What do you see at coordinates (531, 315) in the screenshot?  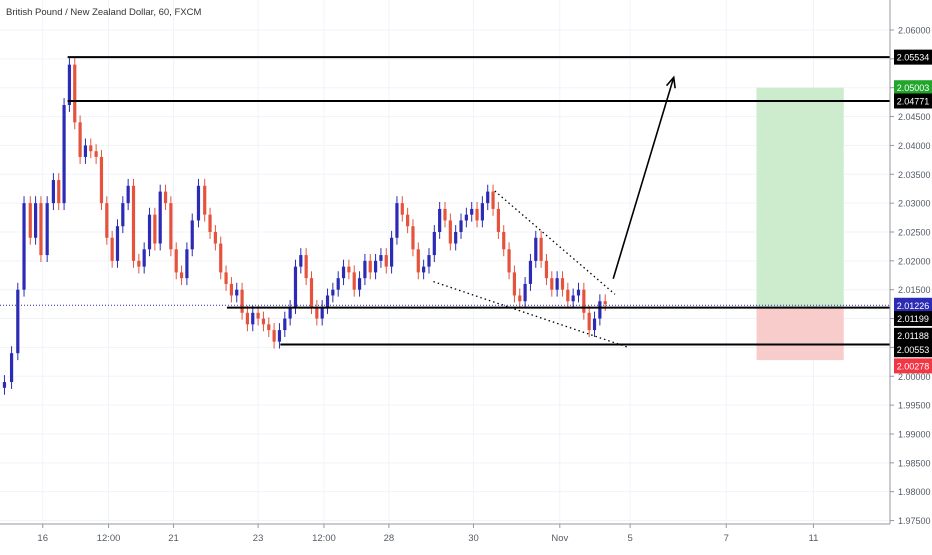 I see `wedge-trendline` at bounding box center [531, 315].